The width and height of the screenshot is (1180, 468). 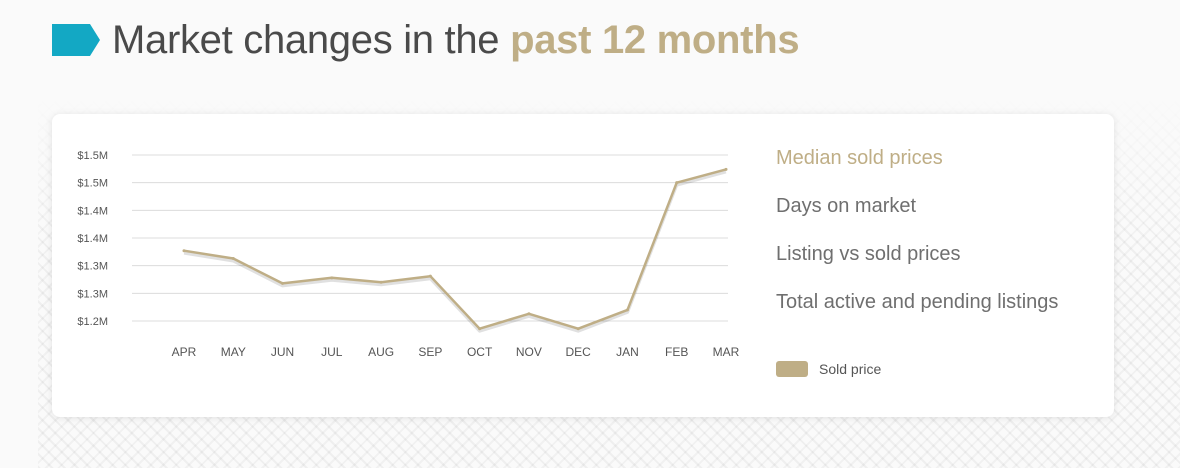 I want to click on tag-icon, so click(x=76, y=40).